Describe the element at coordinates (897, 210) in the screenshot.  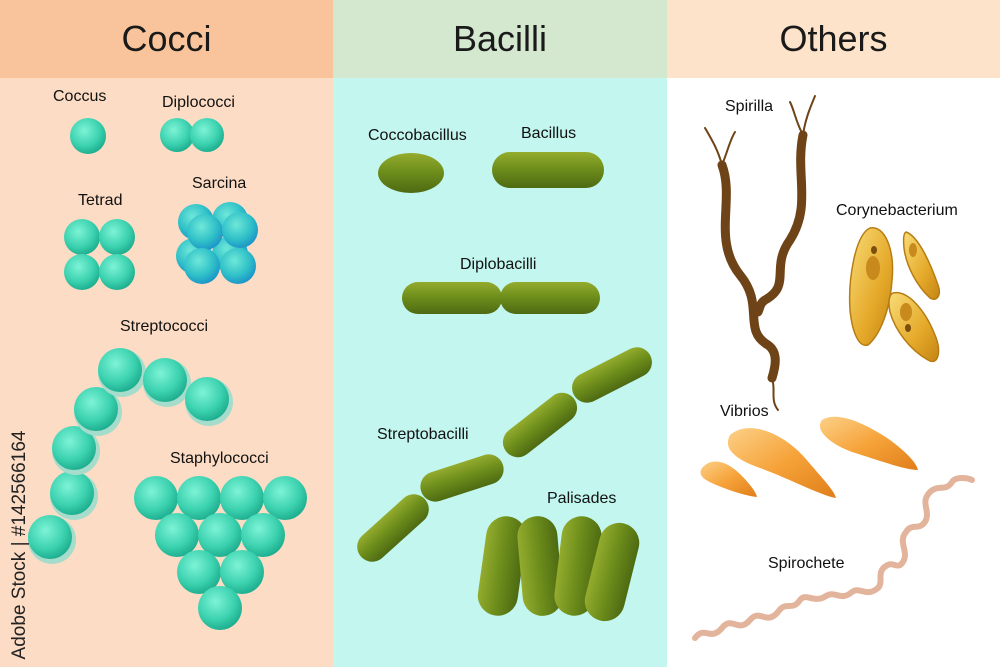
I see `label-corynebacterium: Corynebacterium` at that location.